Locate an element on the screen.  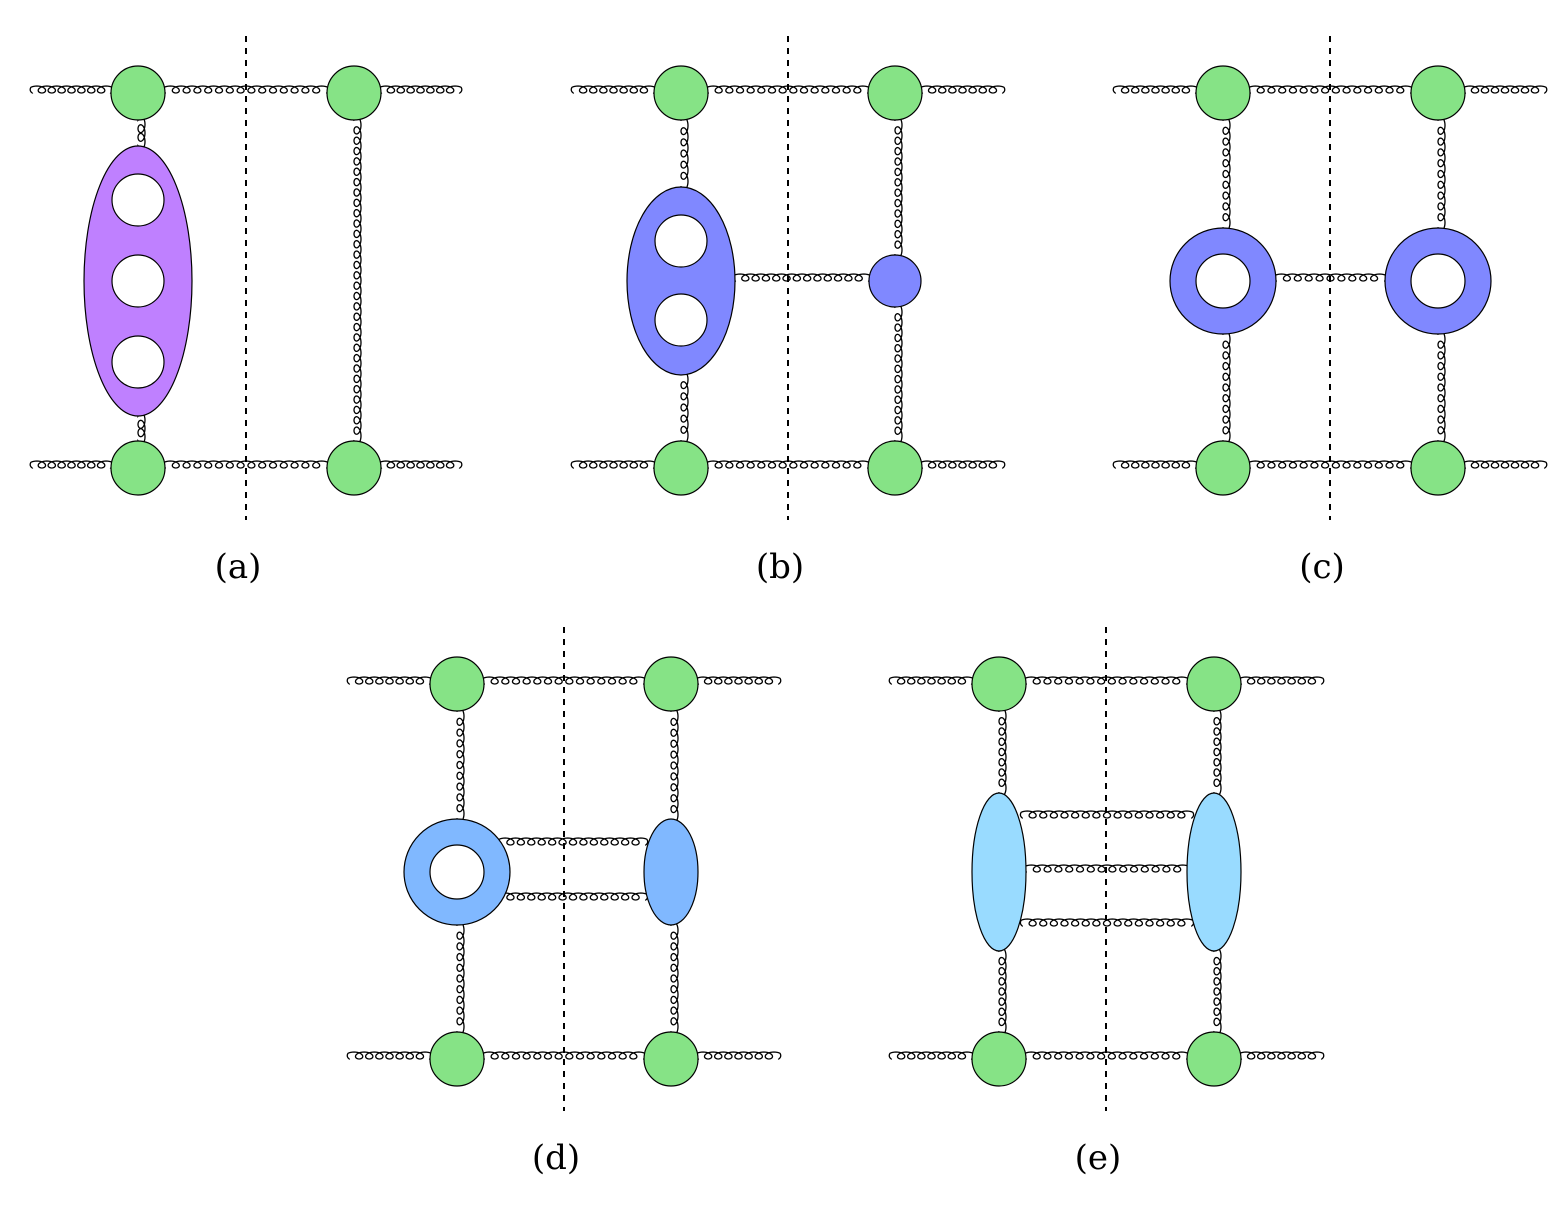
panel-b is located at coordinates (788, 278).